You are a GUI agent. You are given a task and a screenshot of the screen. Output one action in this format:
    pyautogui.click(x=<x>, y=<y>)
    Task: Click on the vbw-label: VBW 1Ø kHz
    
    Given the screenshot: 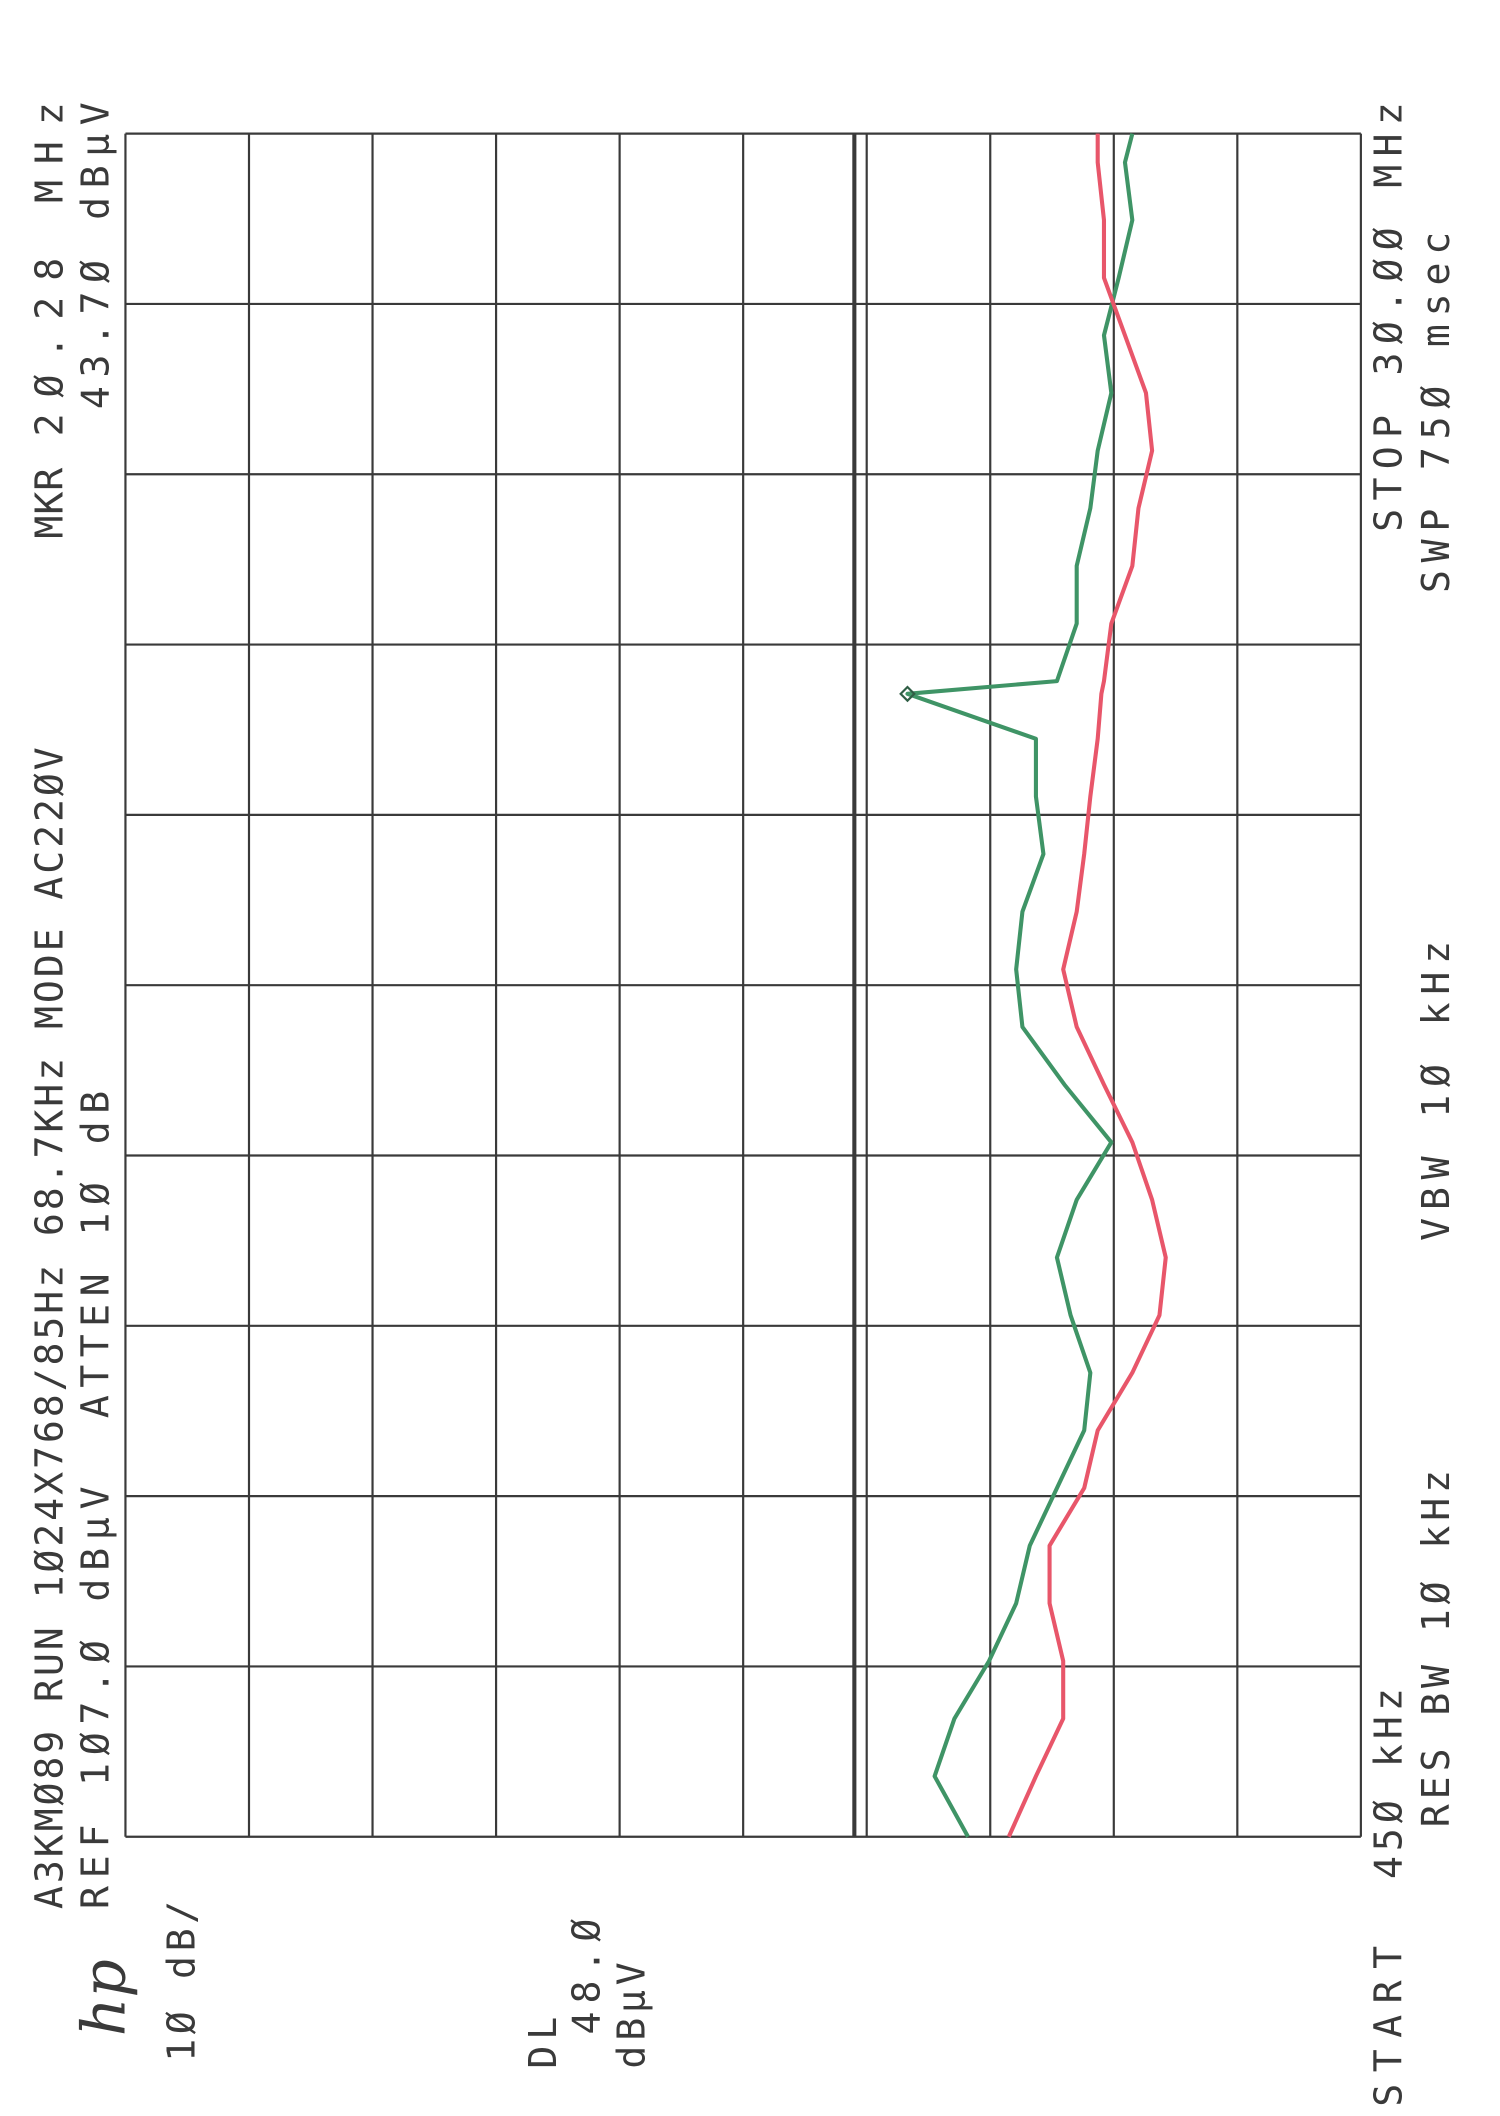 What is the action you would take?
    pyautogui.click(x=1437, y=1091)
    